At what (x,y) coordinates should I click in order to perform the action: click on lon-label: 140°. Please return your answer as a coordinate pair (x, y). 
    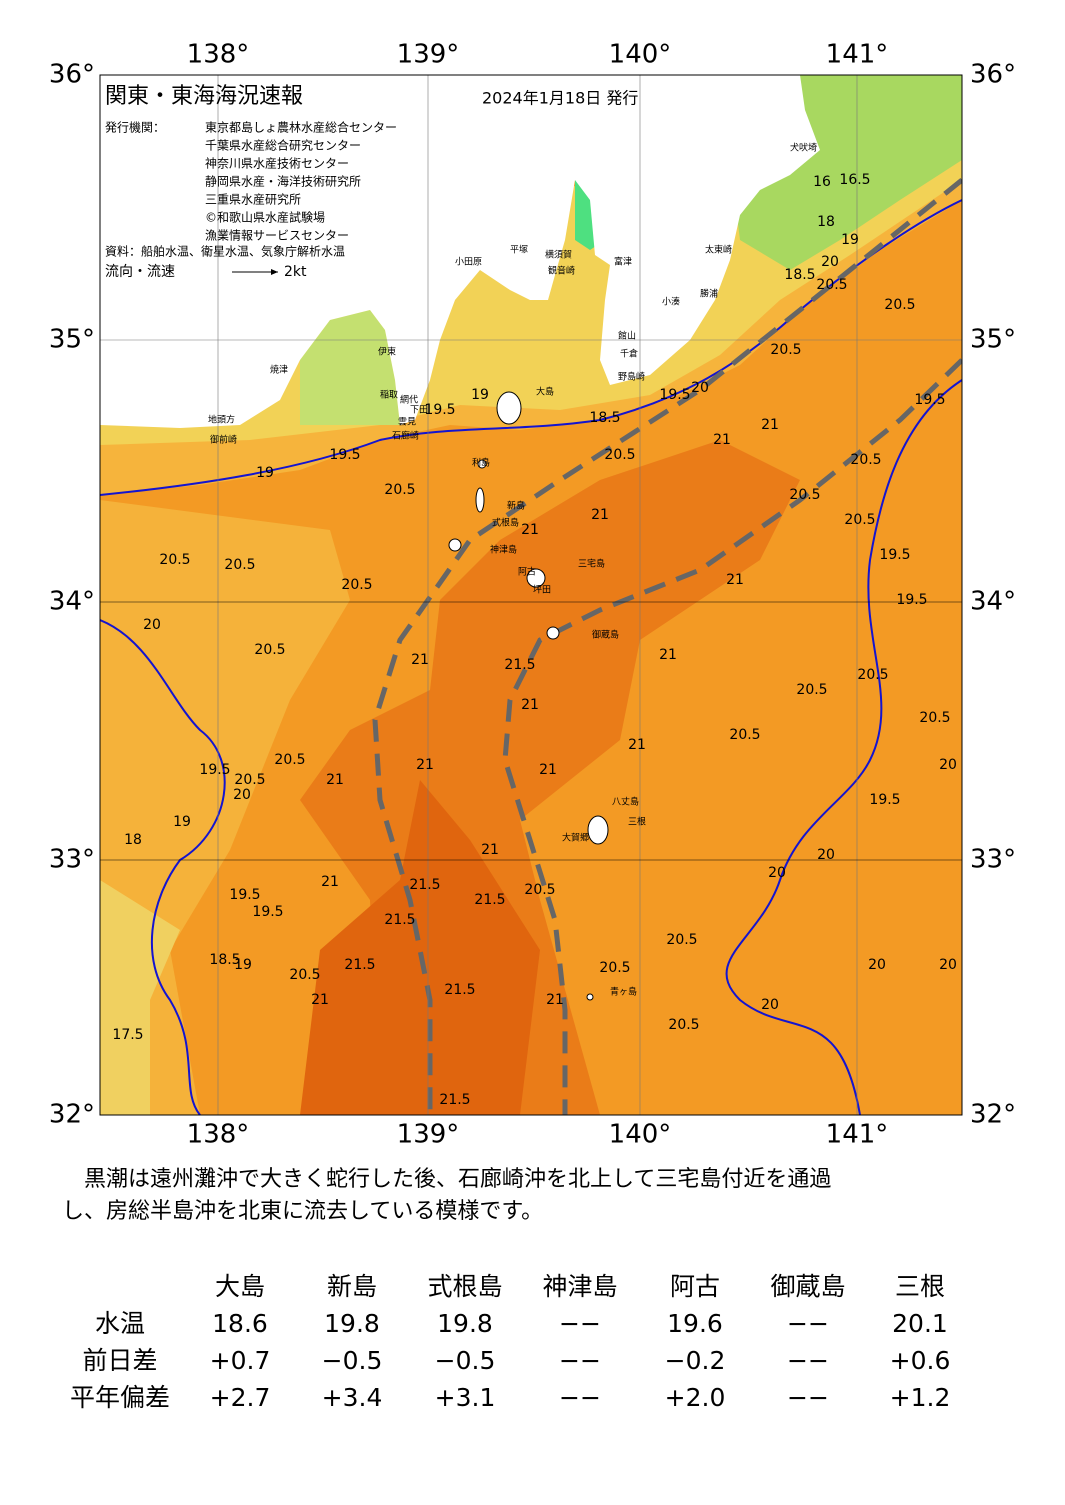
    Looking at the image, I should click on (640, 55).